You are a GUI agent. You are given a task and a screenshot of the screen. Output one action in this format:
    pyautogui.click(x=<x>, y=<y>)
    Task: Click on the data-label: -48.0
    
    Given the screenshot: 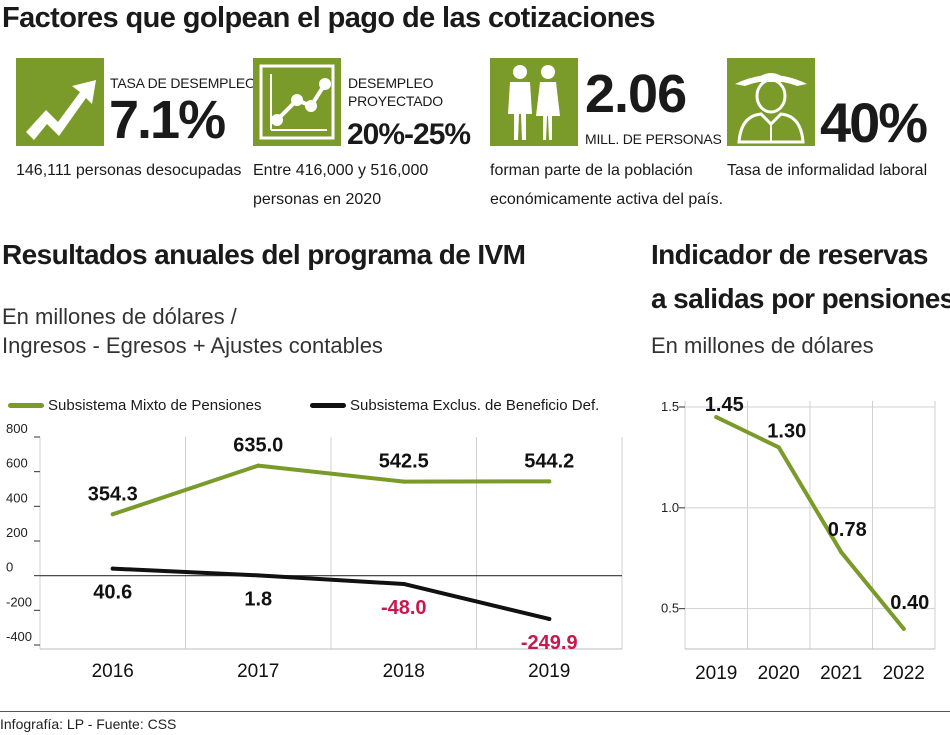 What is the action you would take?
    pyautogui.click(x=404, y=608)
    